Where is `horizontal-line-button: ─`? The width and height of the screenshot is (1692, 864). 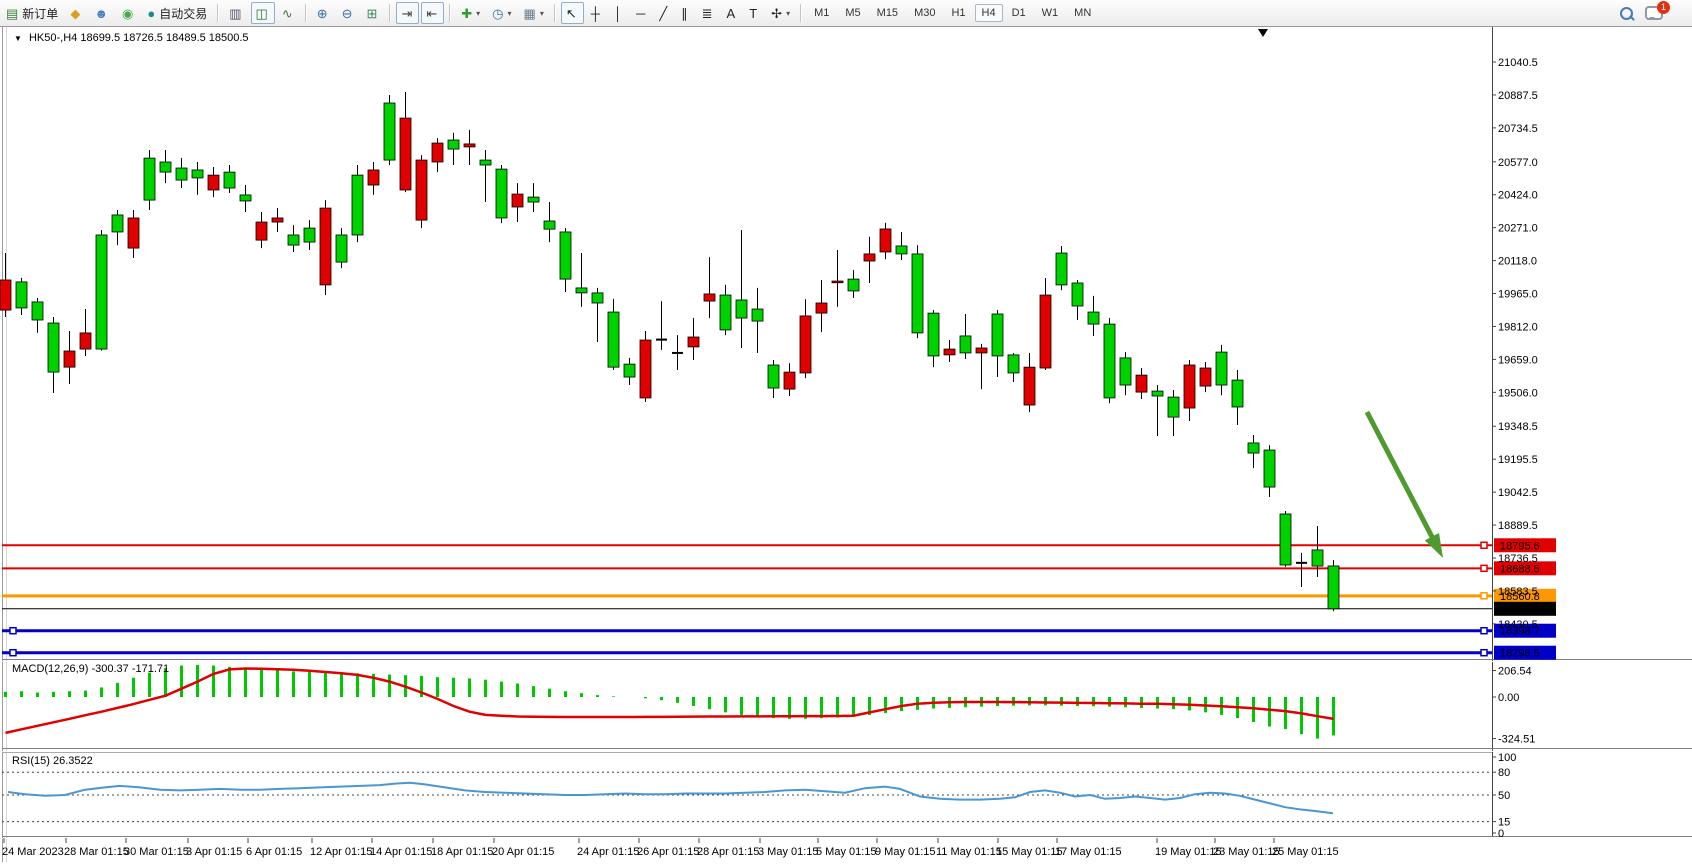 horizontal-line-button: ─ is located at coordinates (641, 13).